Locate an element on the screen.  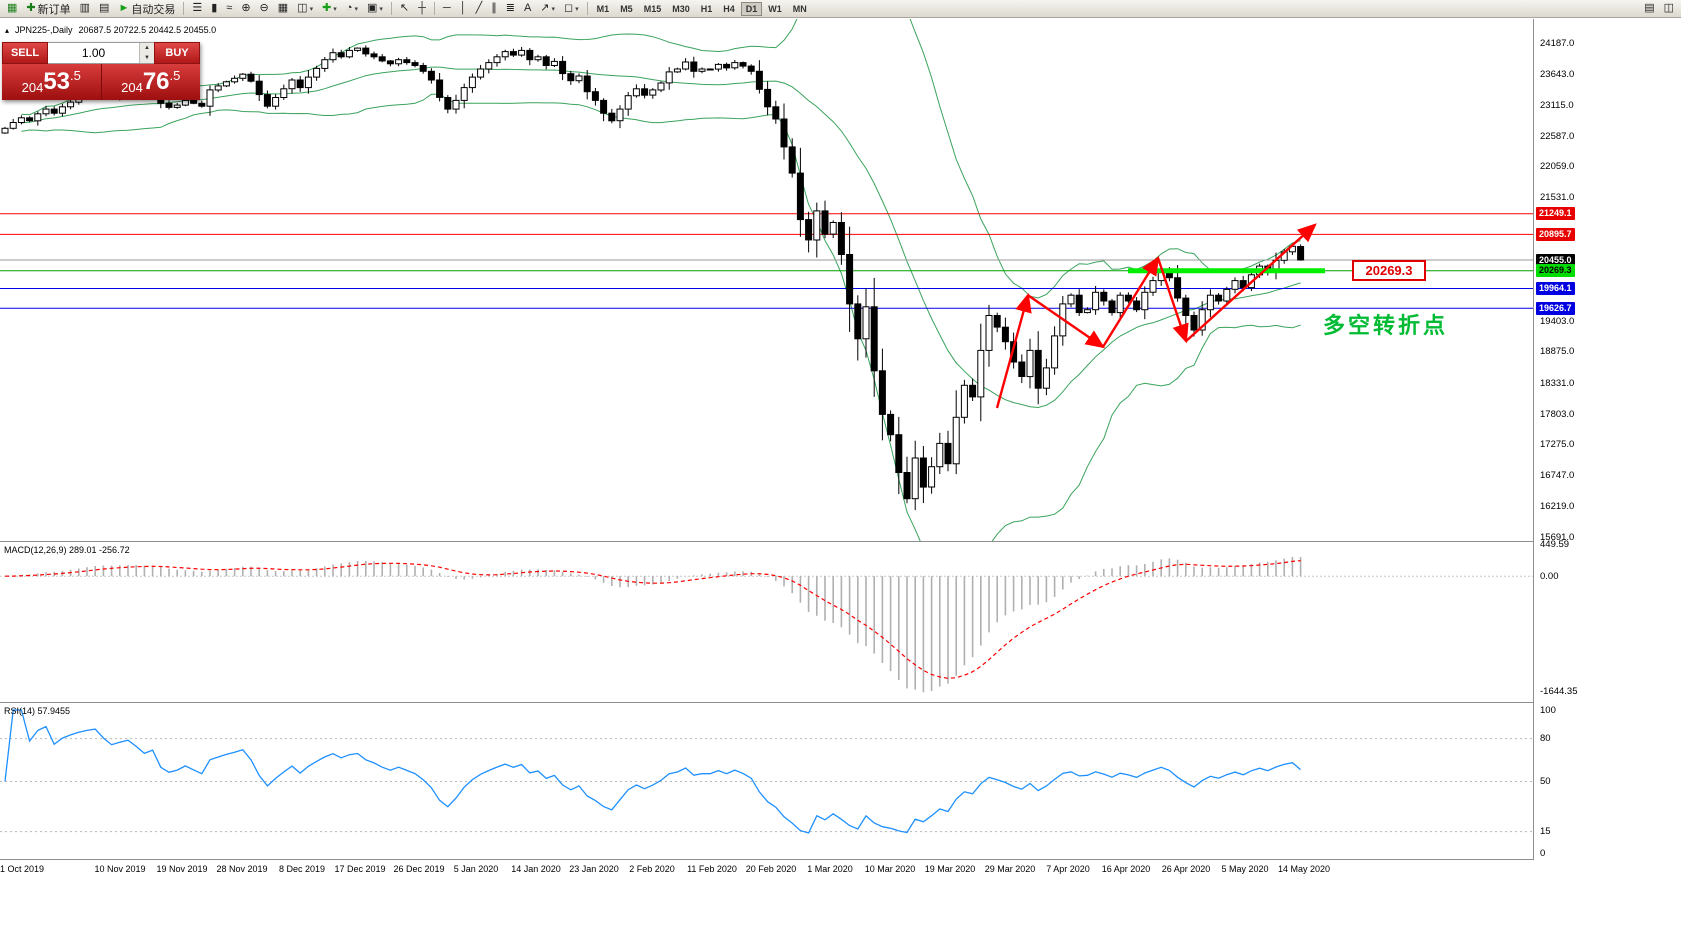
horizontal-levels is located at coordinates (766, 261).